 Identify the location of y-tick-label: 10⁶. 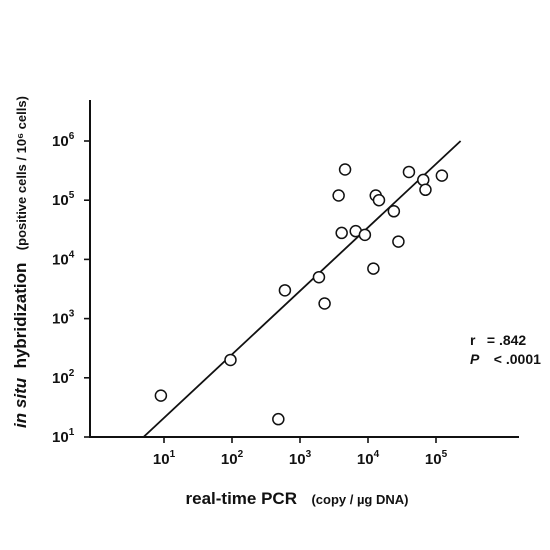
(63, 140).